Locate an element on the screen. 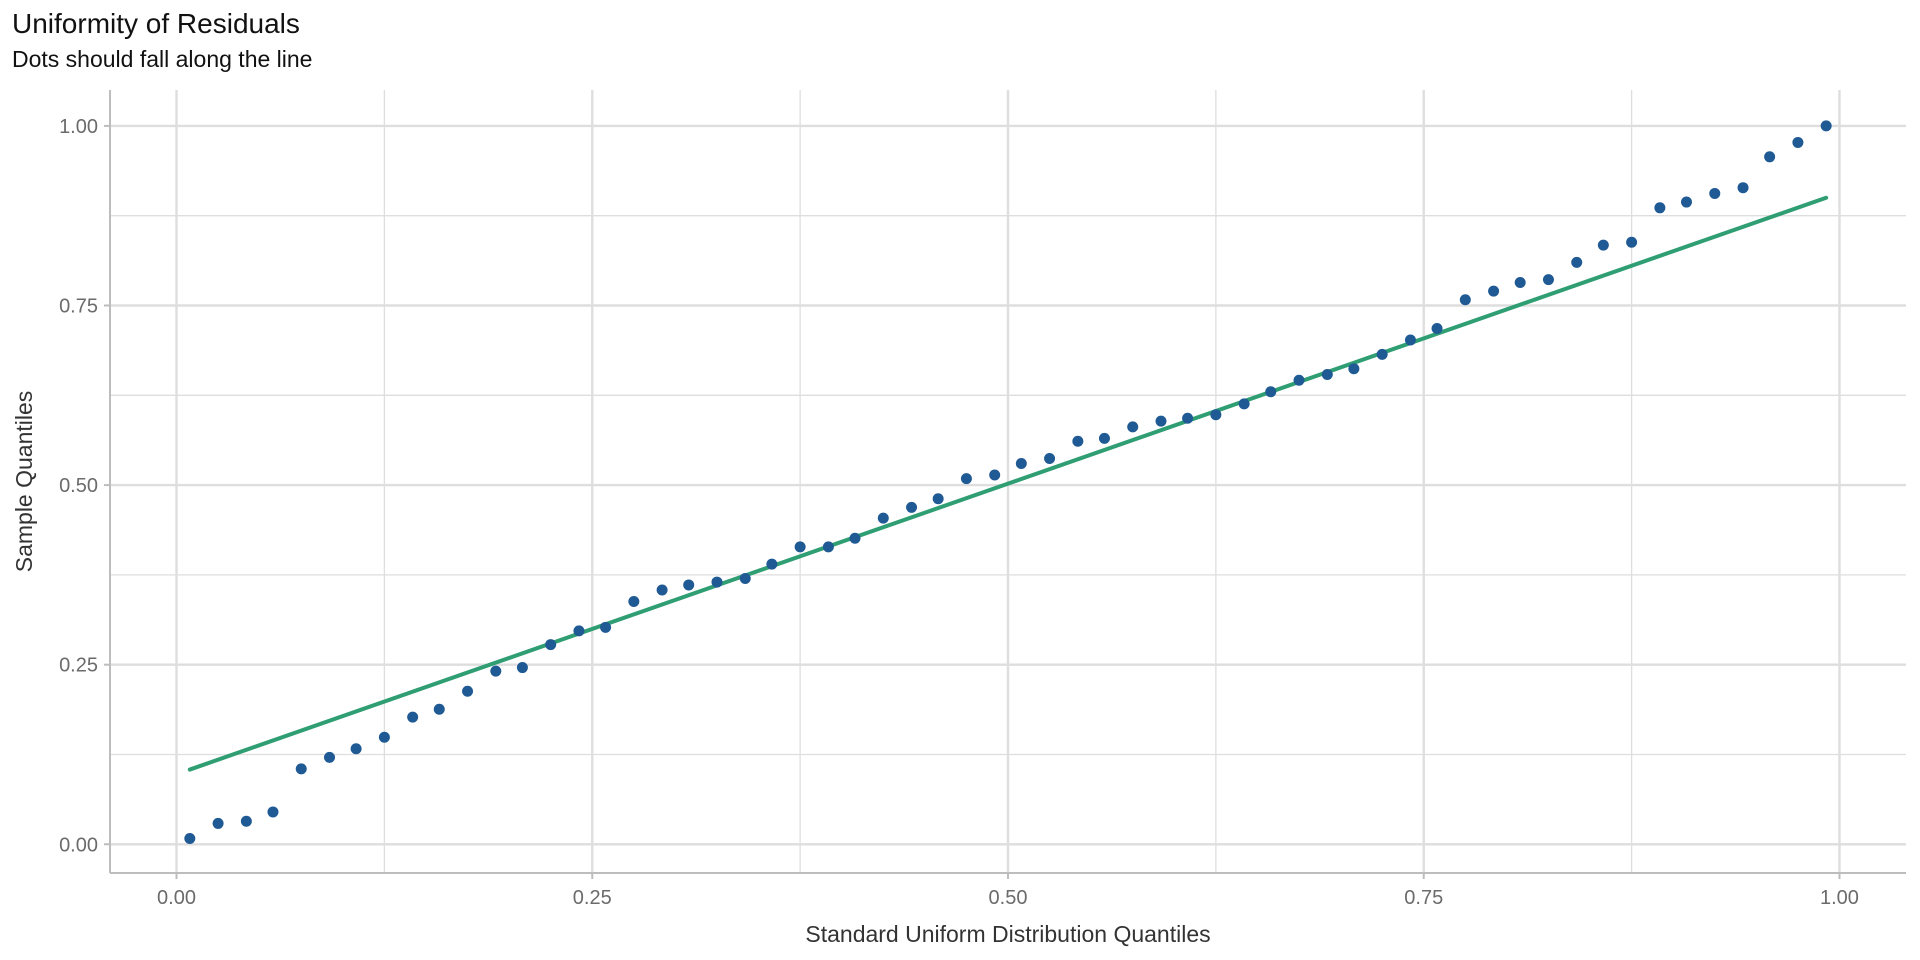 The width and height of the screenshot is (1920, 960). y-tick-label: 0.00 is located at coordinates (78, 845).